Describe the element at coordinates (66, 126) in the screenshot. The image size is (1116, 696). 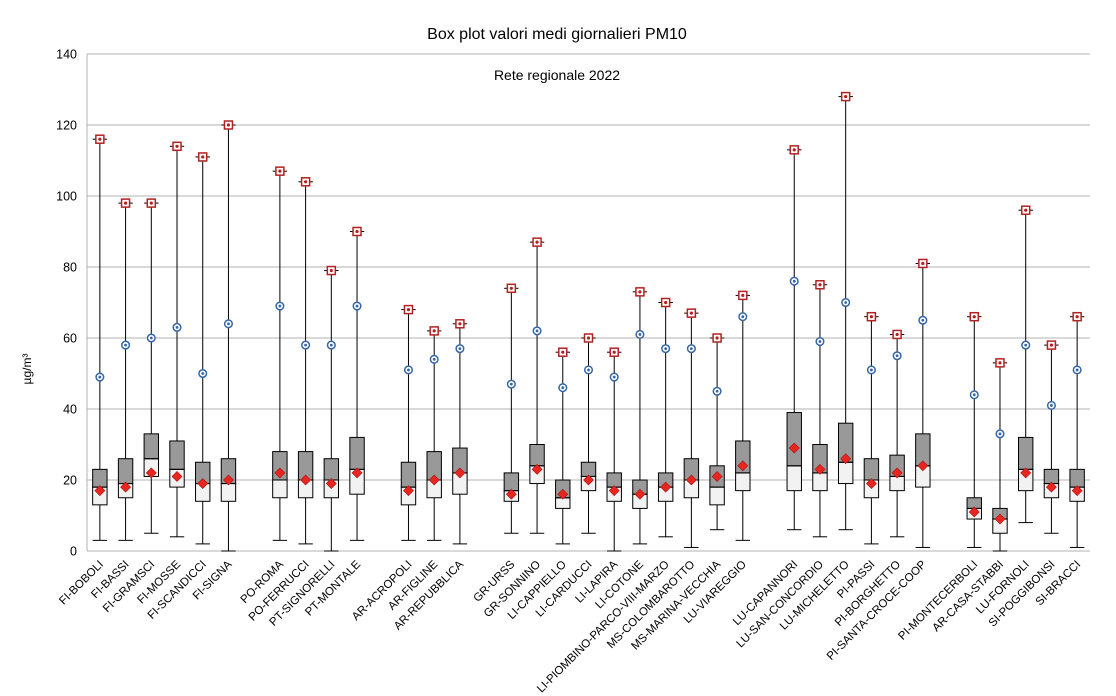
I see `y-tick-label: 120` at that location.